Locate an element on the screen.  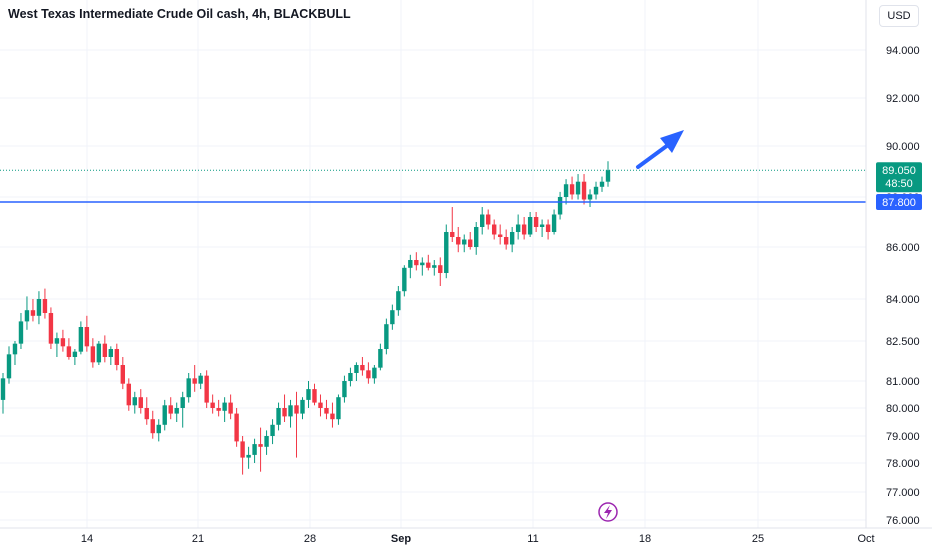
price-tick-label: 77.000 is located at coordinates (903, 493).